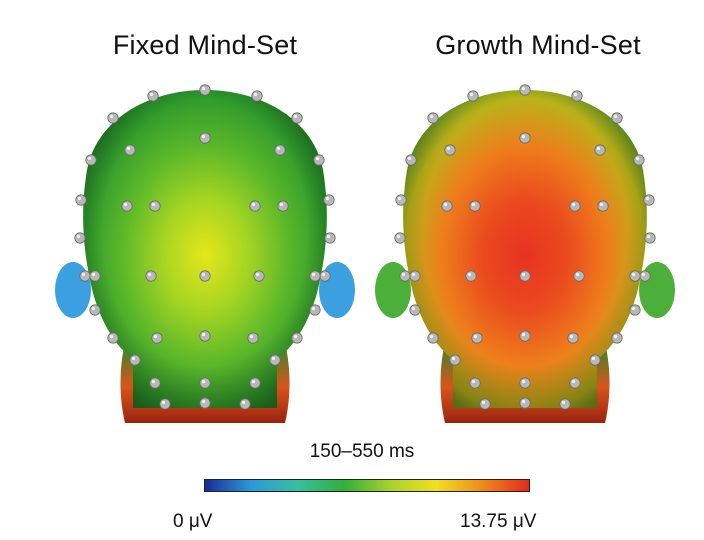 The image size is (704, 540). What do you see at coordinates (362, 451) in the screenshot?
I see `time-window-label: 150–550 ms` at bounding box center [362, 451].